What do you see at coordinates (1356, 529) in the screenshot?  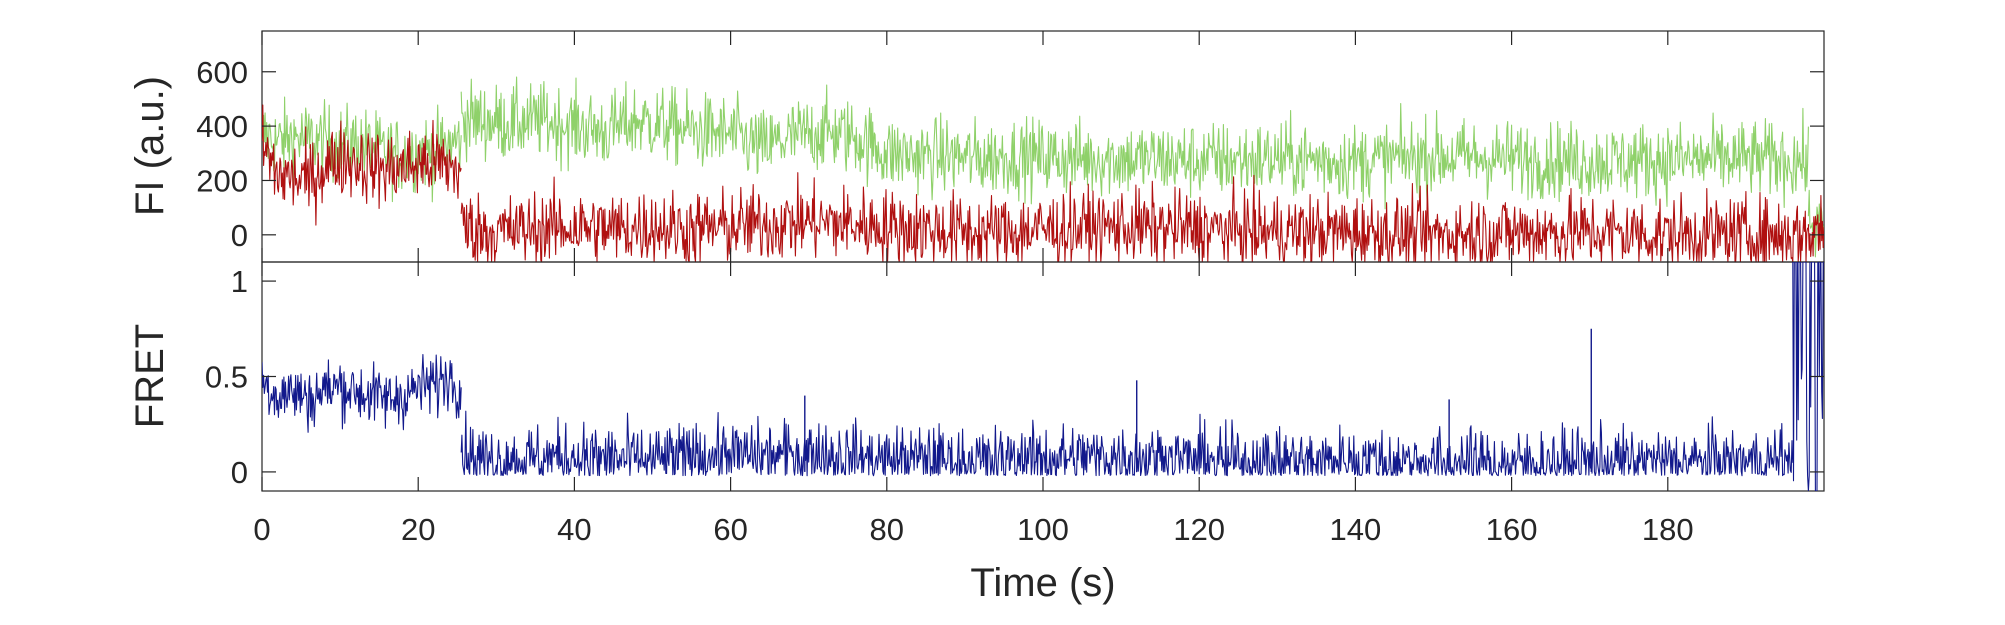 I see `time-x-tick-label-7: 140` at bounding box center [1356, 529].